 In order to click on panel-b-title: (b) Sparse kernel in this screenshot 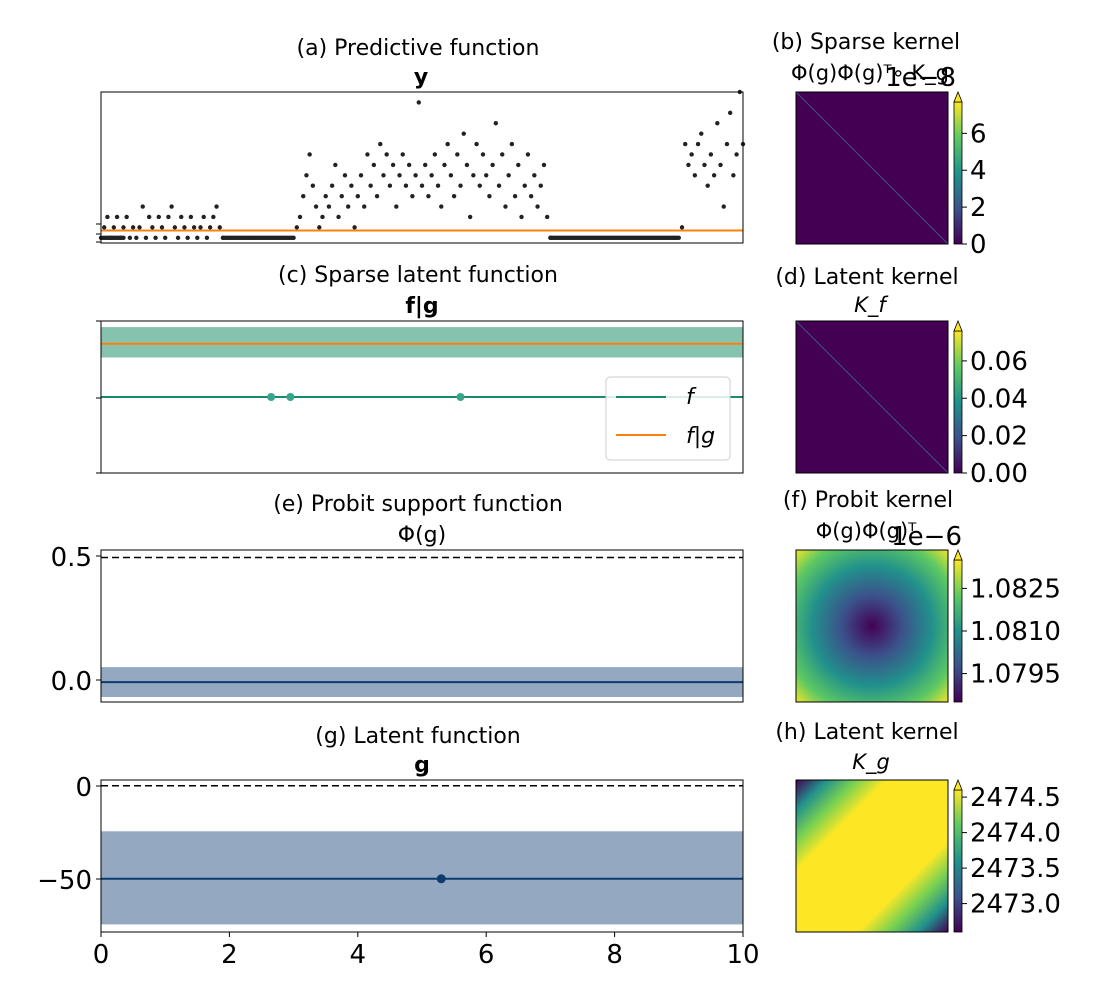, I will do `click(866, 42)`.